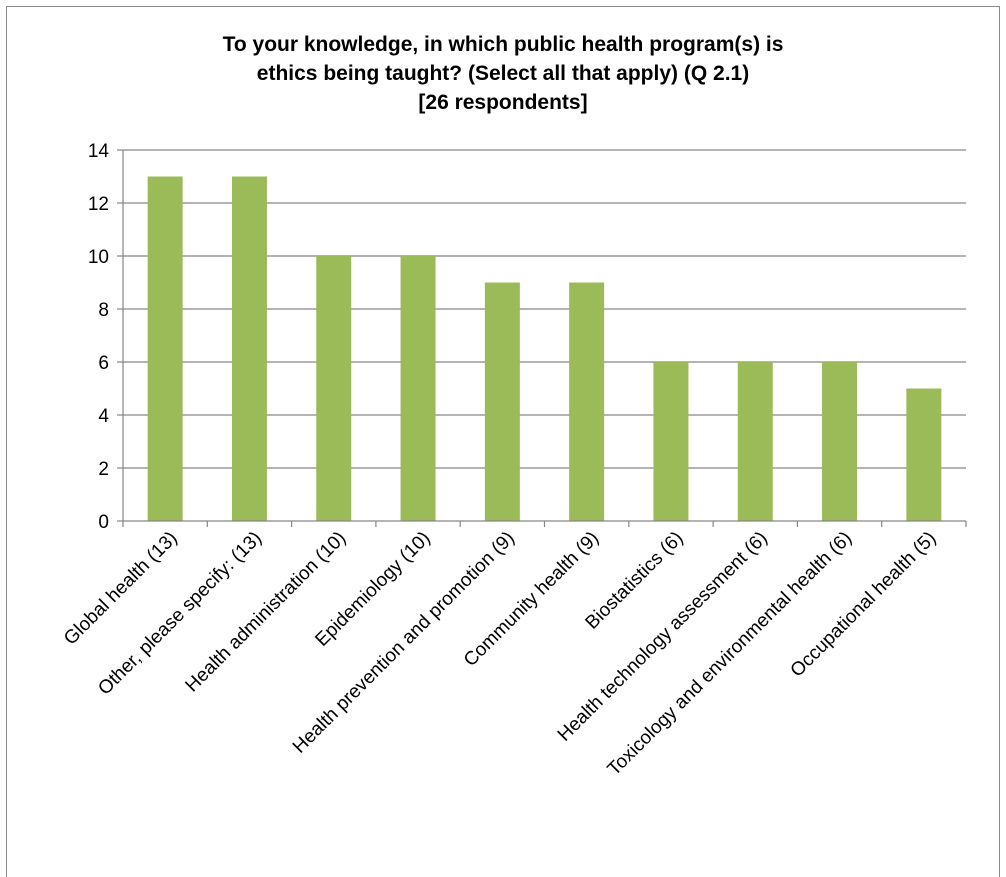 The height and width of the screenshot is (877, 1006). What do you see at coordinates (98, 257) in the screenshot?
I see `y-tick-label: 10` at bounding box center [98, 257].